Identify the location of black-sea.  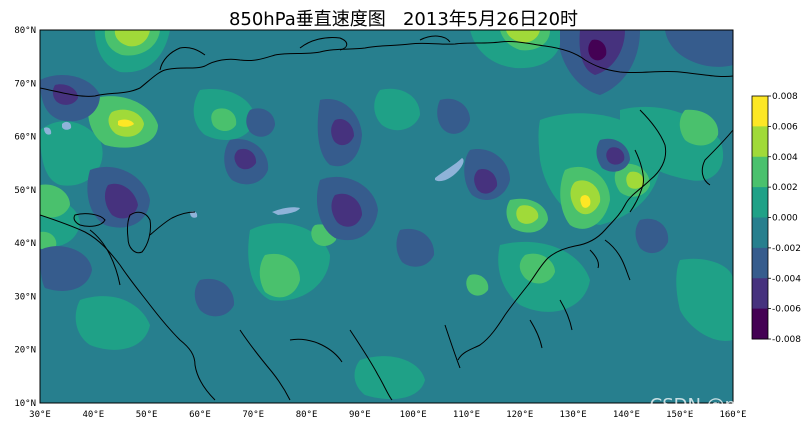
(89, 220).